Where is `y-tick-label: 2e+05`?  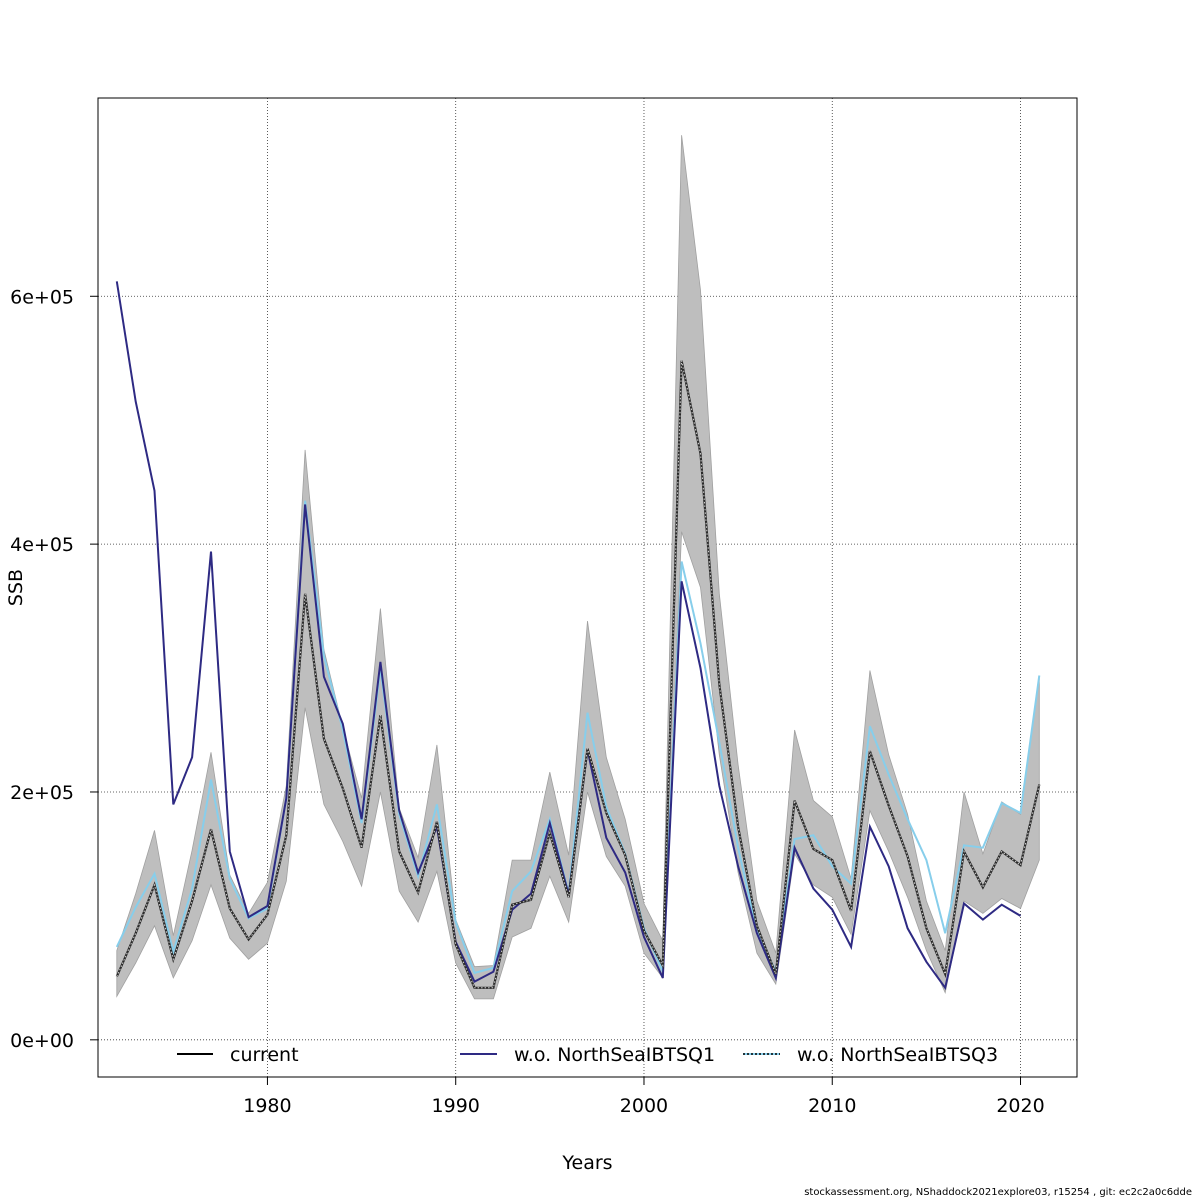
y-tick-label: 2e+05 is located at coordinates (42, 793).